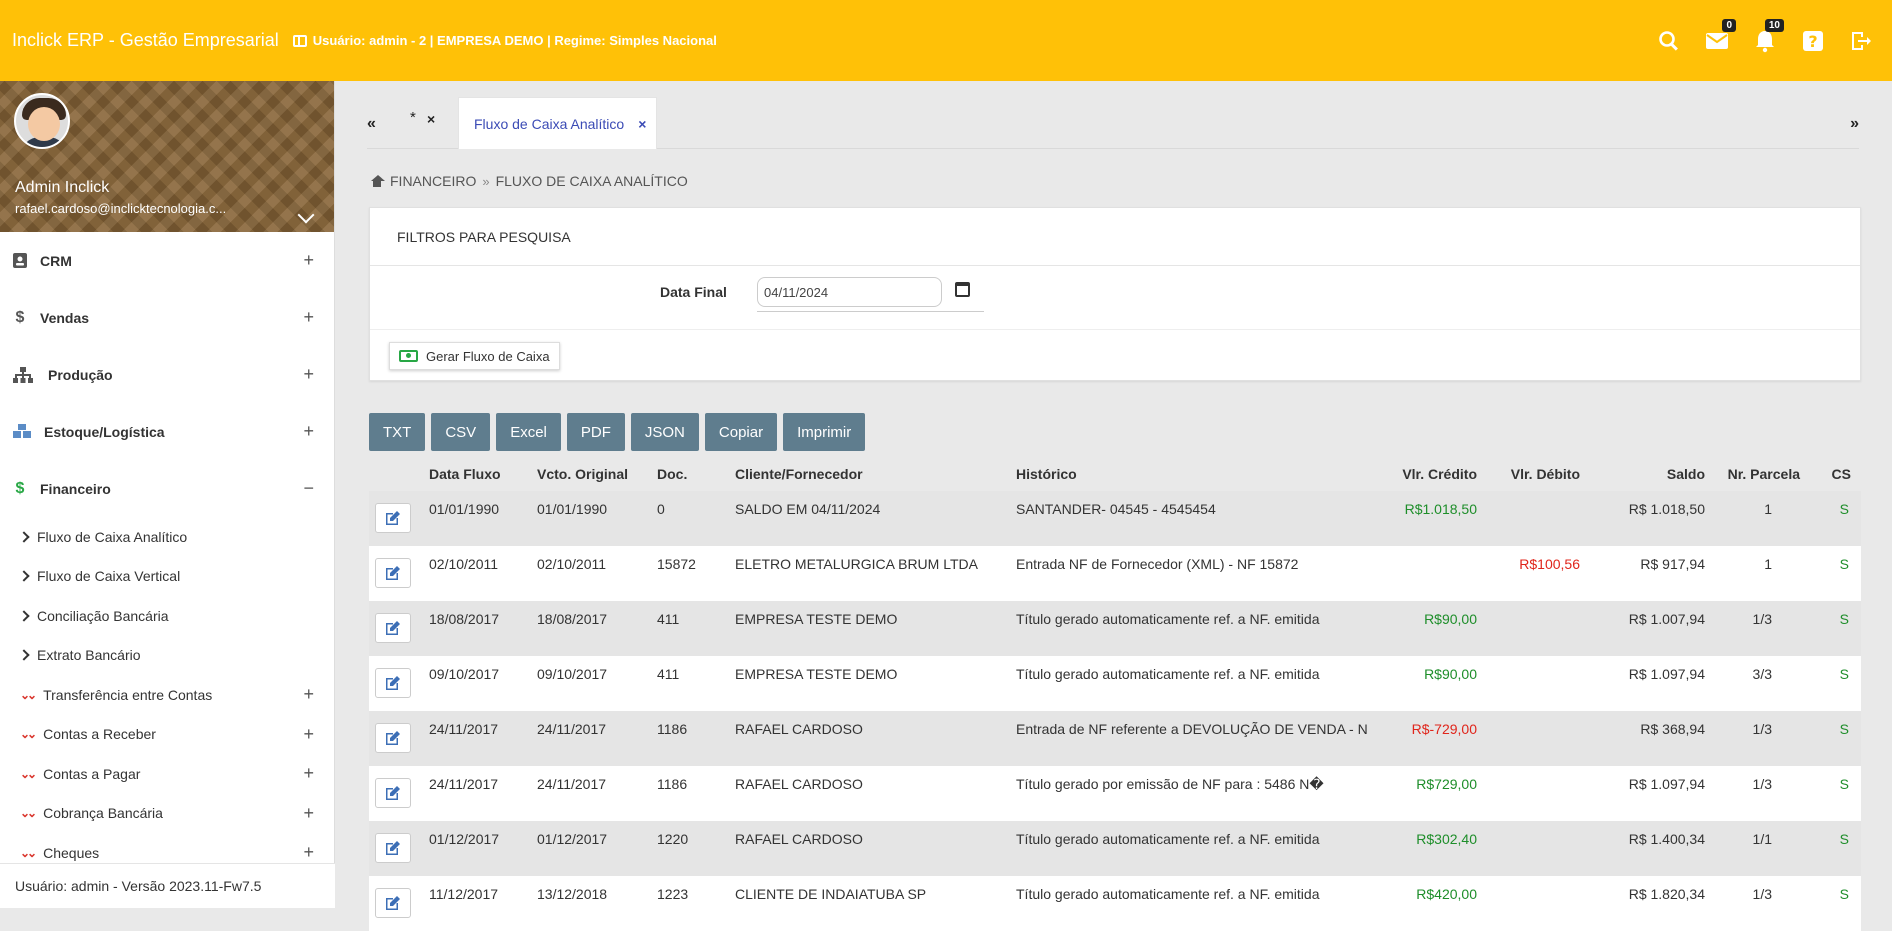  What do you see at coordinates (167, 656) in the screenshot?
I see `sidebar-subitem-extrato: Extrato Bancário` at bounding box center [167, 656].